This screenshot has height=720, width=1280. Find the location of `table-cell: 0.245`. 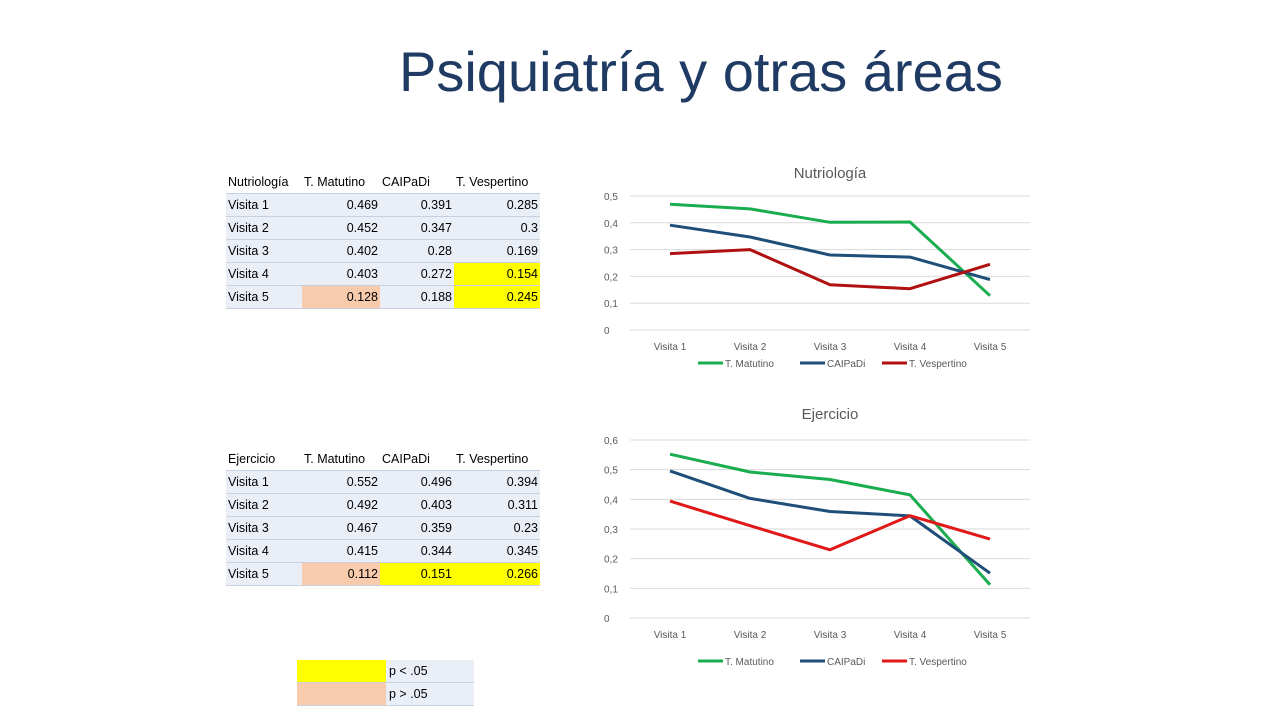

table-cell: 0.245 is located at coordinates (497, 297).